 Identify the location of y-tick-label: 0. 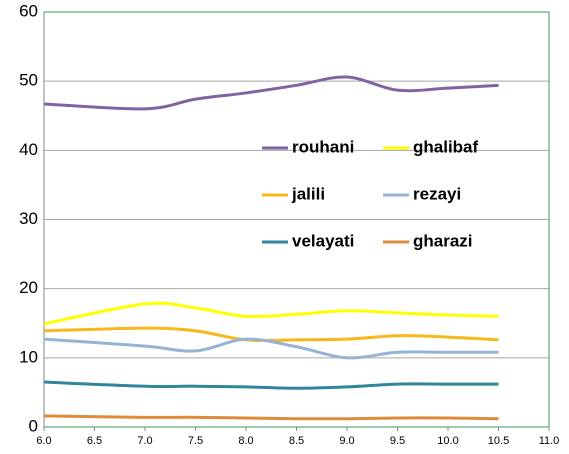
(33, 425).